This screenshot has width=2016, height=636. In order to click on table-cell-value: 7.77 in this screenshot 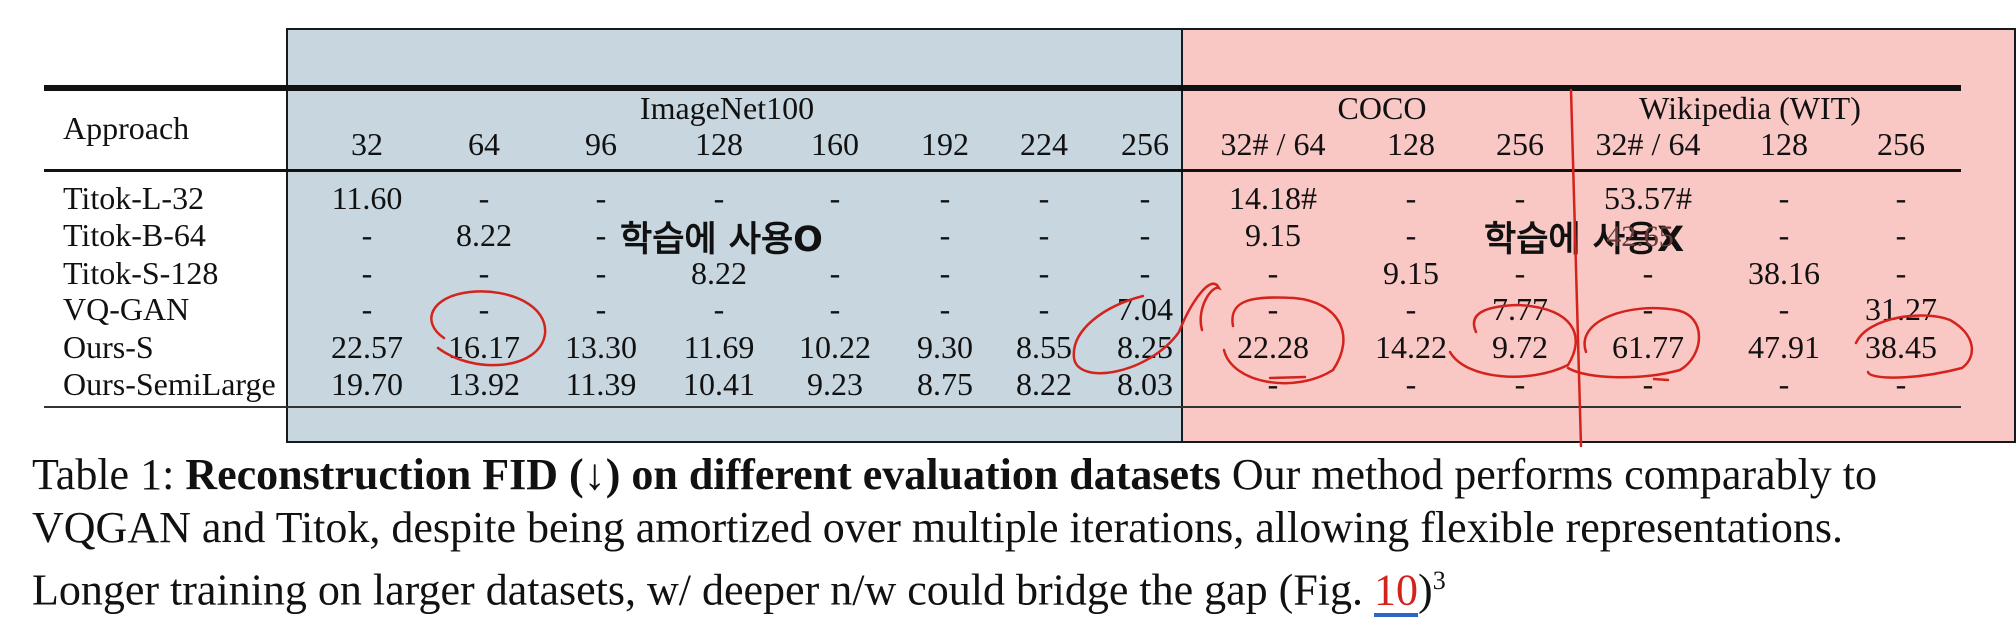, I will do `click(1520, 309)`.